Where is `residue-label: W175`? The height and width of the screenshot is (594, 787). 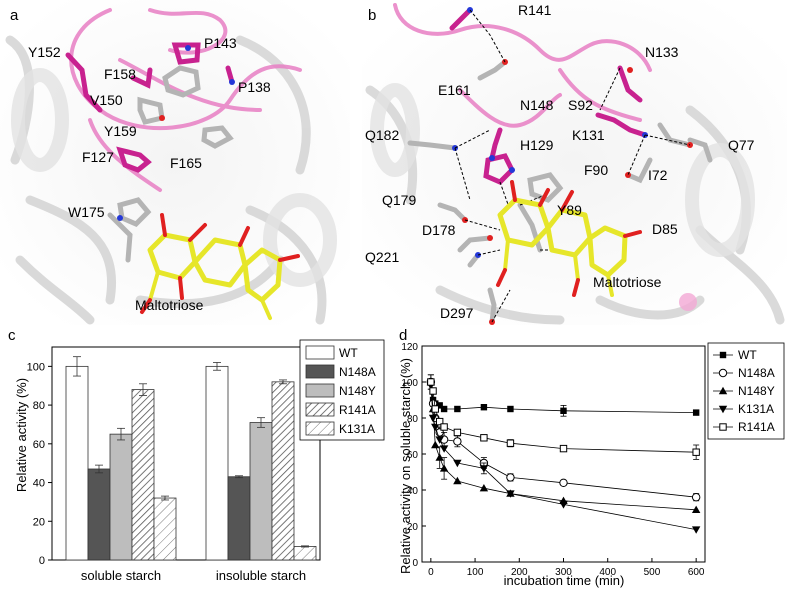
residue-label: W175 is located at coordinates (86, 212).